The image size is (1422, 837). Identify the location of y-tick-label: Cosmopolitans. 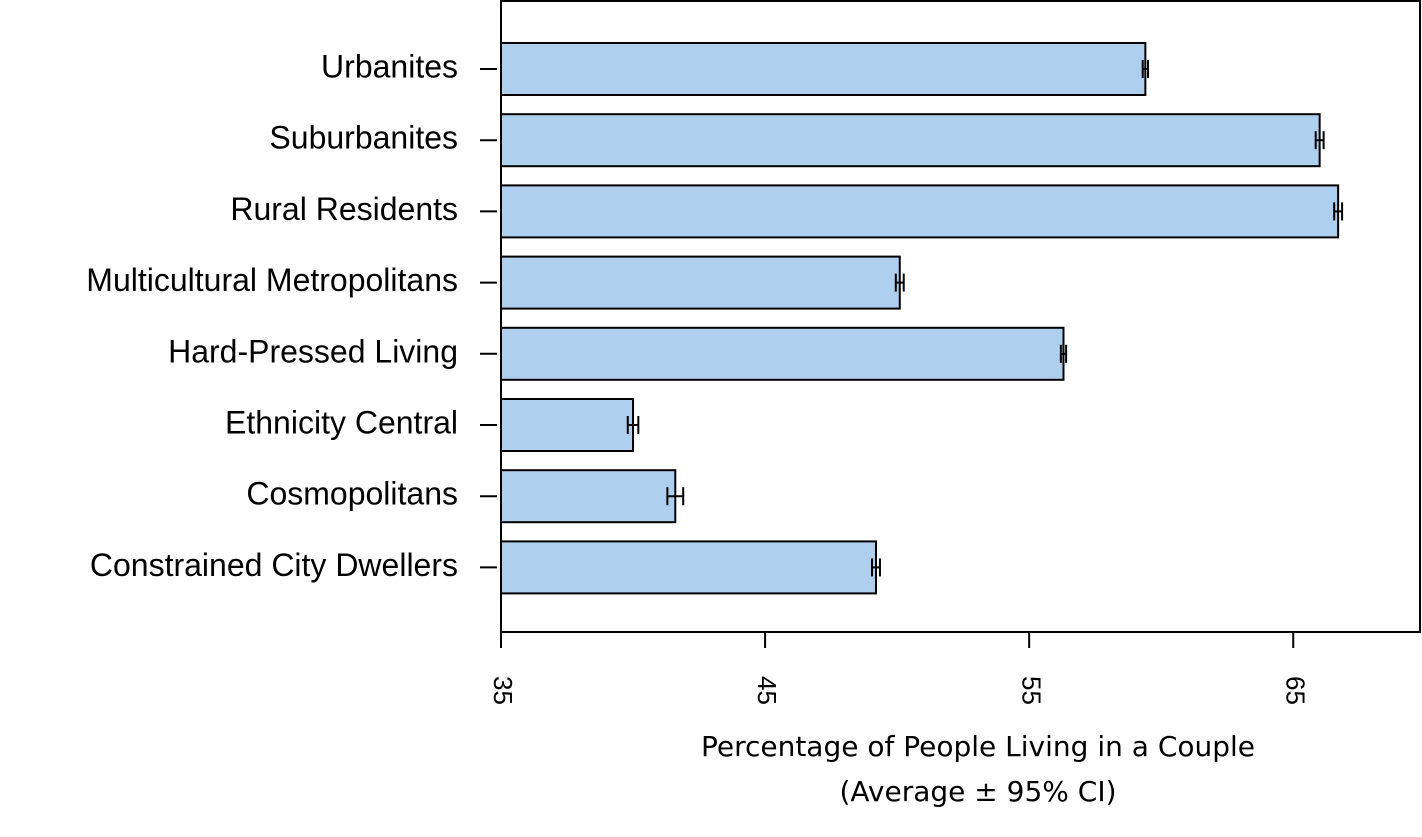
(352, 494).